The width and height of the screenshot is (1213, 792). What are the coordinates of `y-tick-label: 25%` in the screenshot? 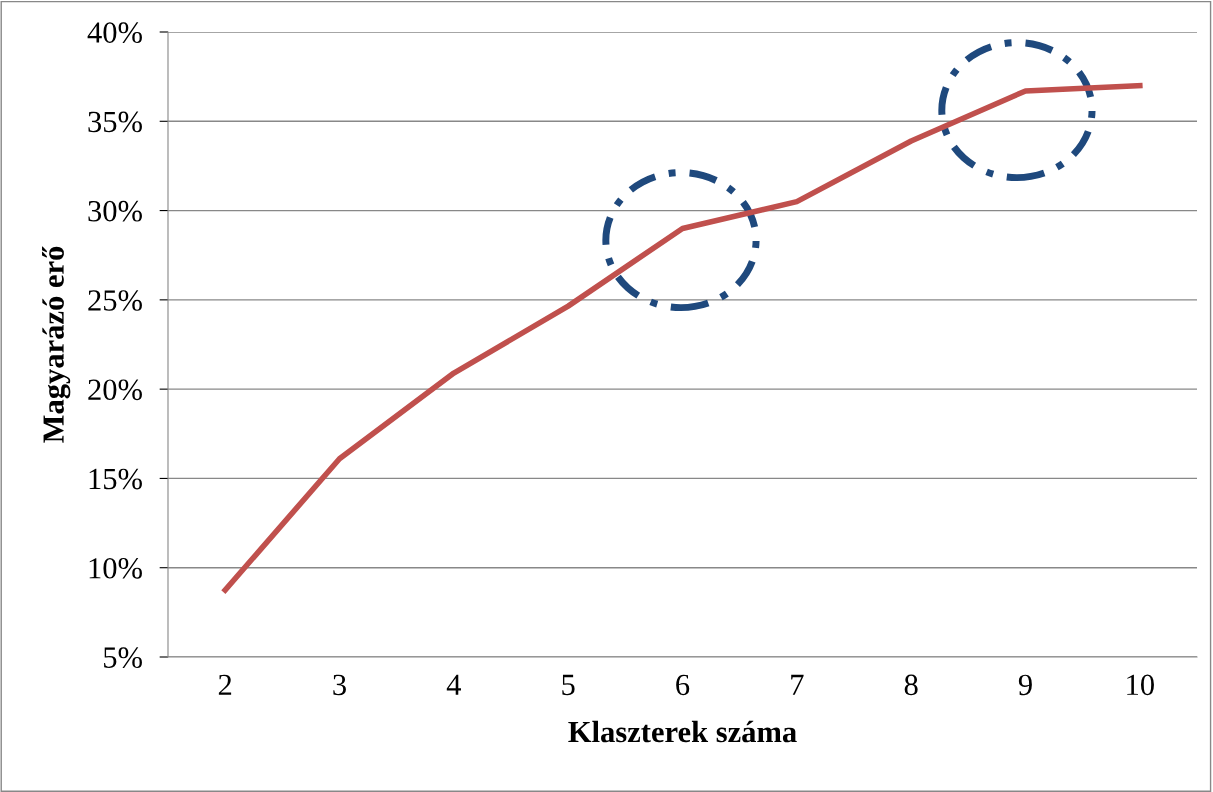 It's located at (115, 300).